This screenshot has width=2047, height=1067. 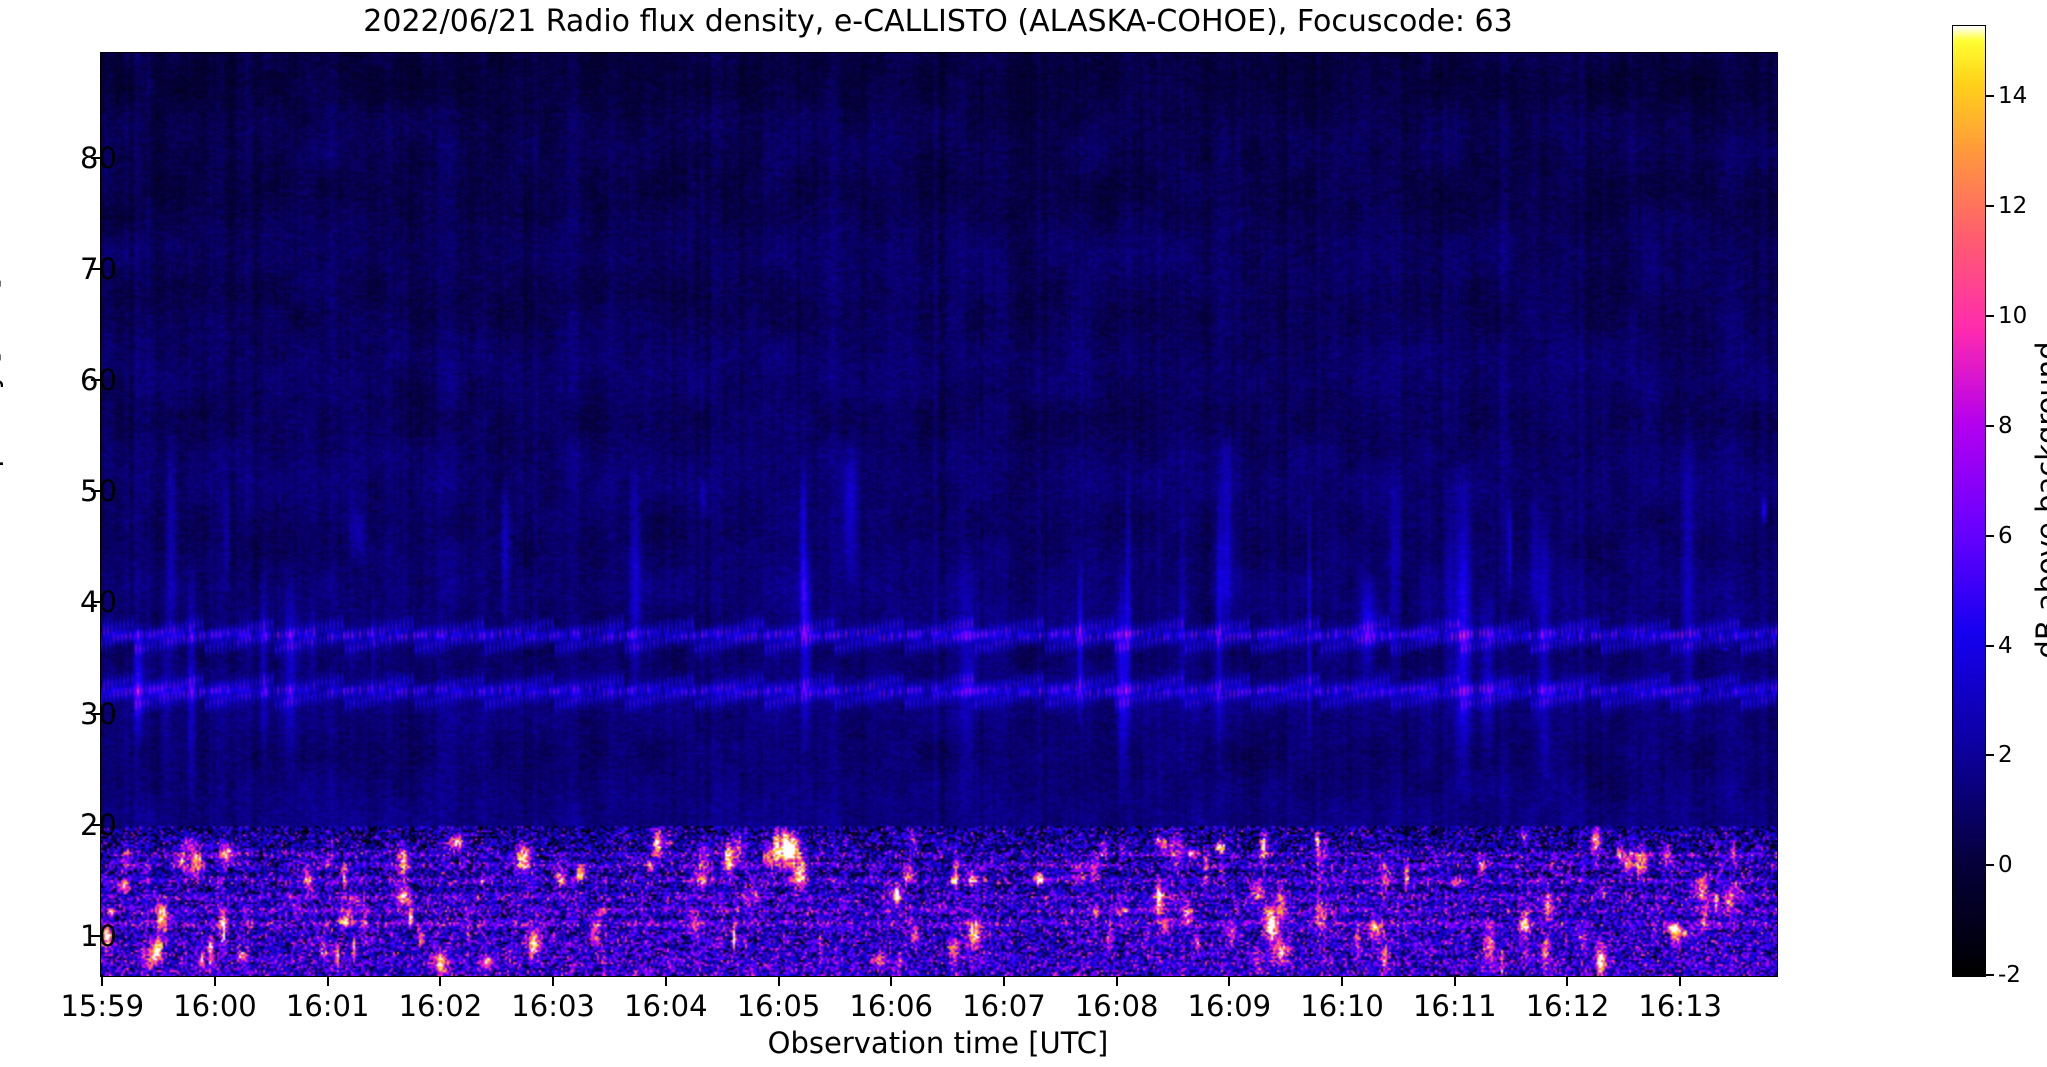 I want to click on colorbar-tick-label: 0, so click(x=2005, y=865).